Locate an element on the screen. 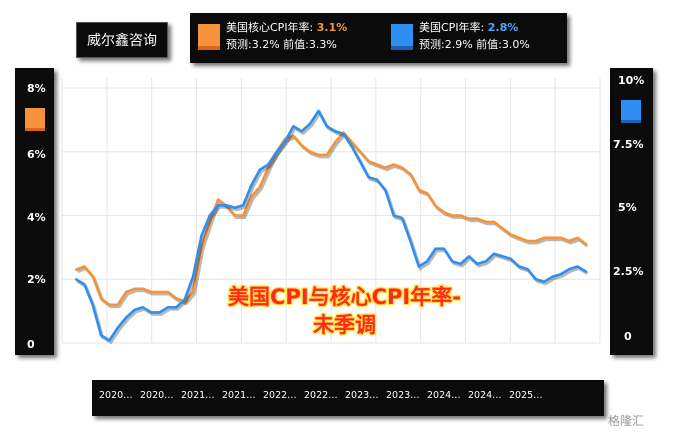 The width and height of the screenshot is (675, 438). brand-label: 威尔鑫咨询 is located at coordinates (122, 40).